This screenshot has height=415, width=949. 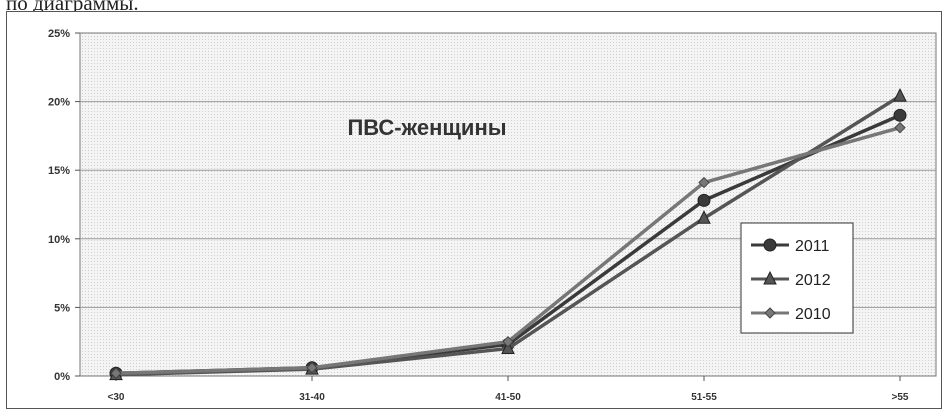 What do you see at coordinates (59, 34) in the screenshot?
I see `y-tick-label: 25%` at bounding box center [59, 34].